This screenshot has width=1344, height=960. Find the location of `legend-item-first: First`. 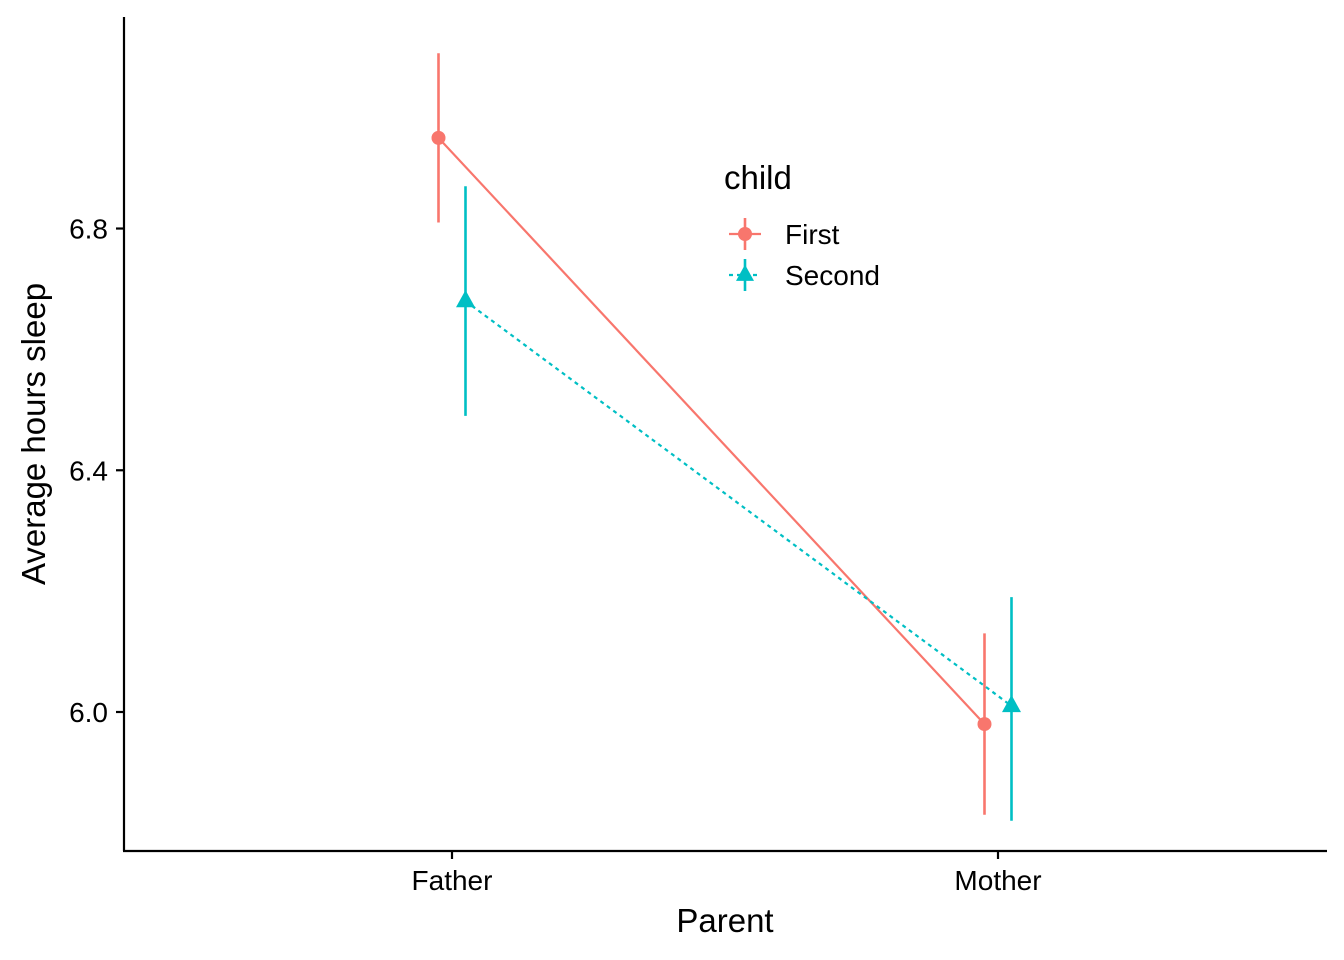

legend-item-first: First is located at coordinates (784, 234).